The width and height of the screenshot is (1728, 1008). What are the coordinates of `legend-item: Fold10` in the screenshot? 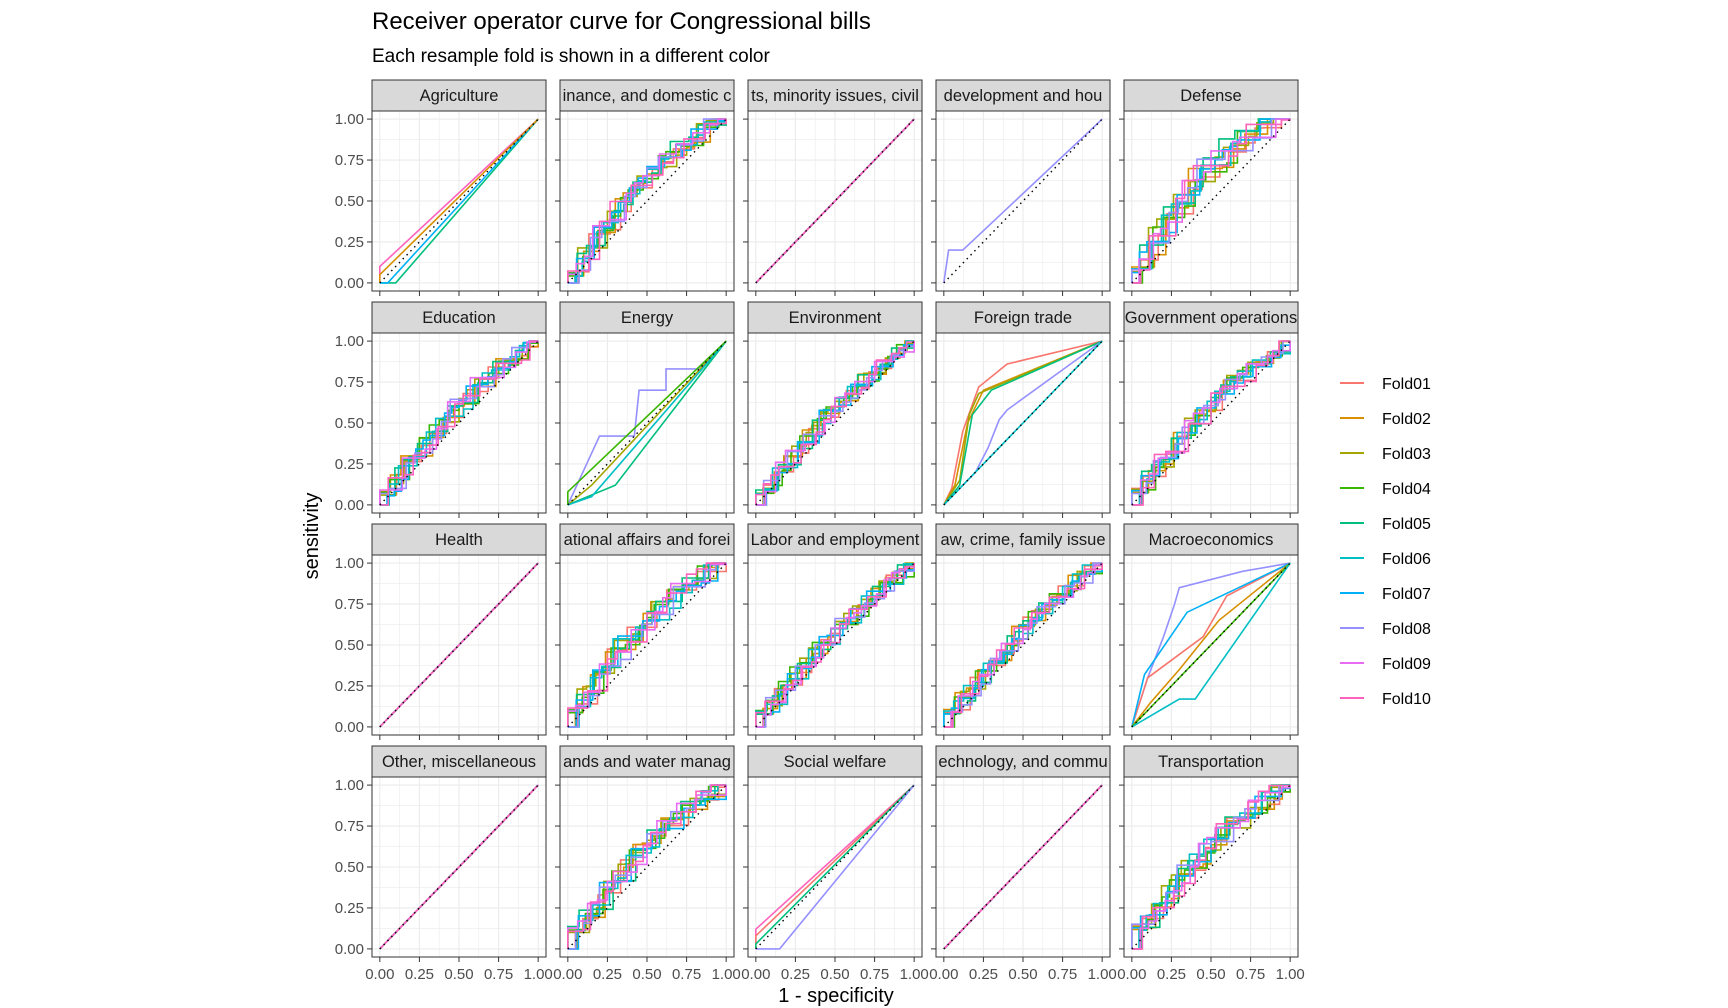 It's located at (1385, 699).